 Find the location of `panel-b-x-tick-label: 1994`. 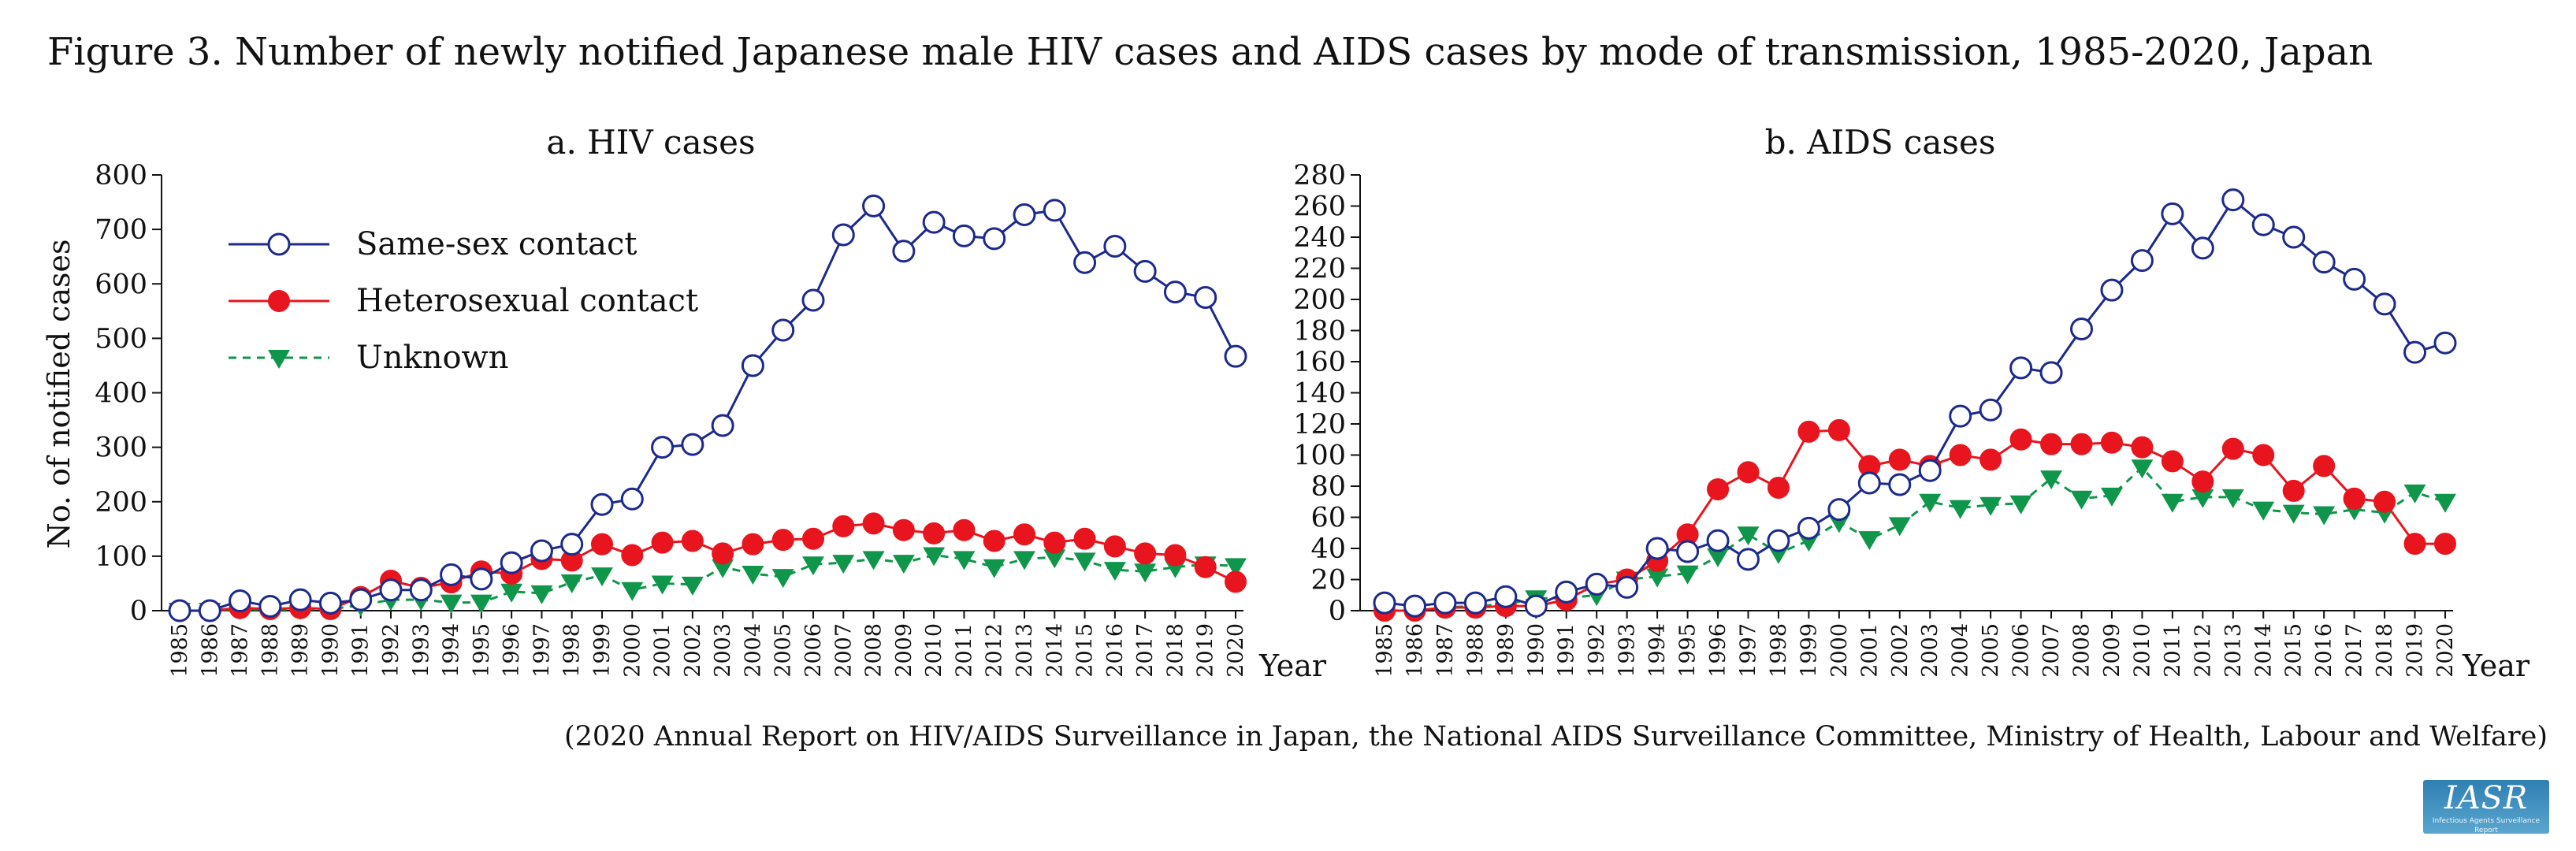

panel-b-x-tick-label: 1994 is located at coordinates (1657, 650).